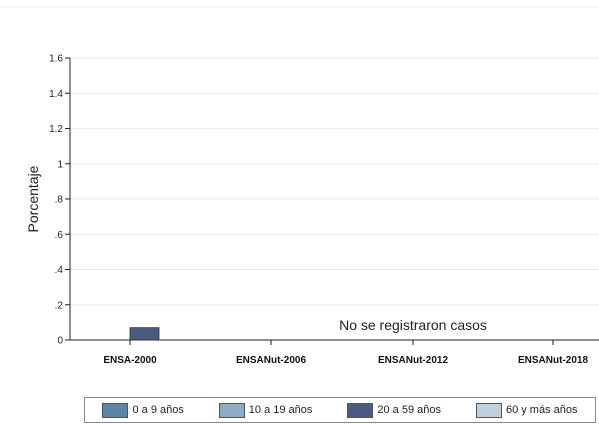 This screenshot has height=425, width=599. I want to click on legend-item-3: 60 y más años, so click(526, 410).